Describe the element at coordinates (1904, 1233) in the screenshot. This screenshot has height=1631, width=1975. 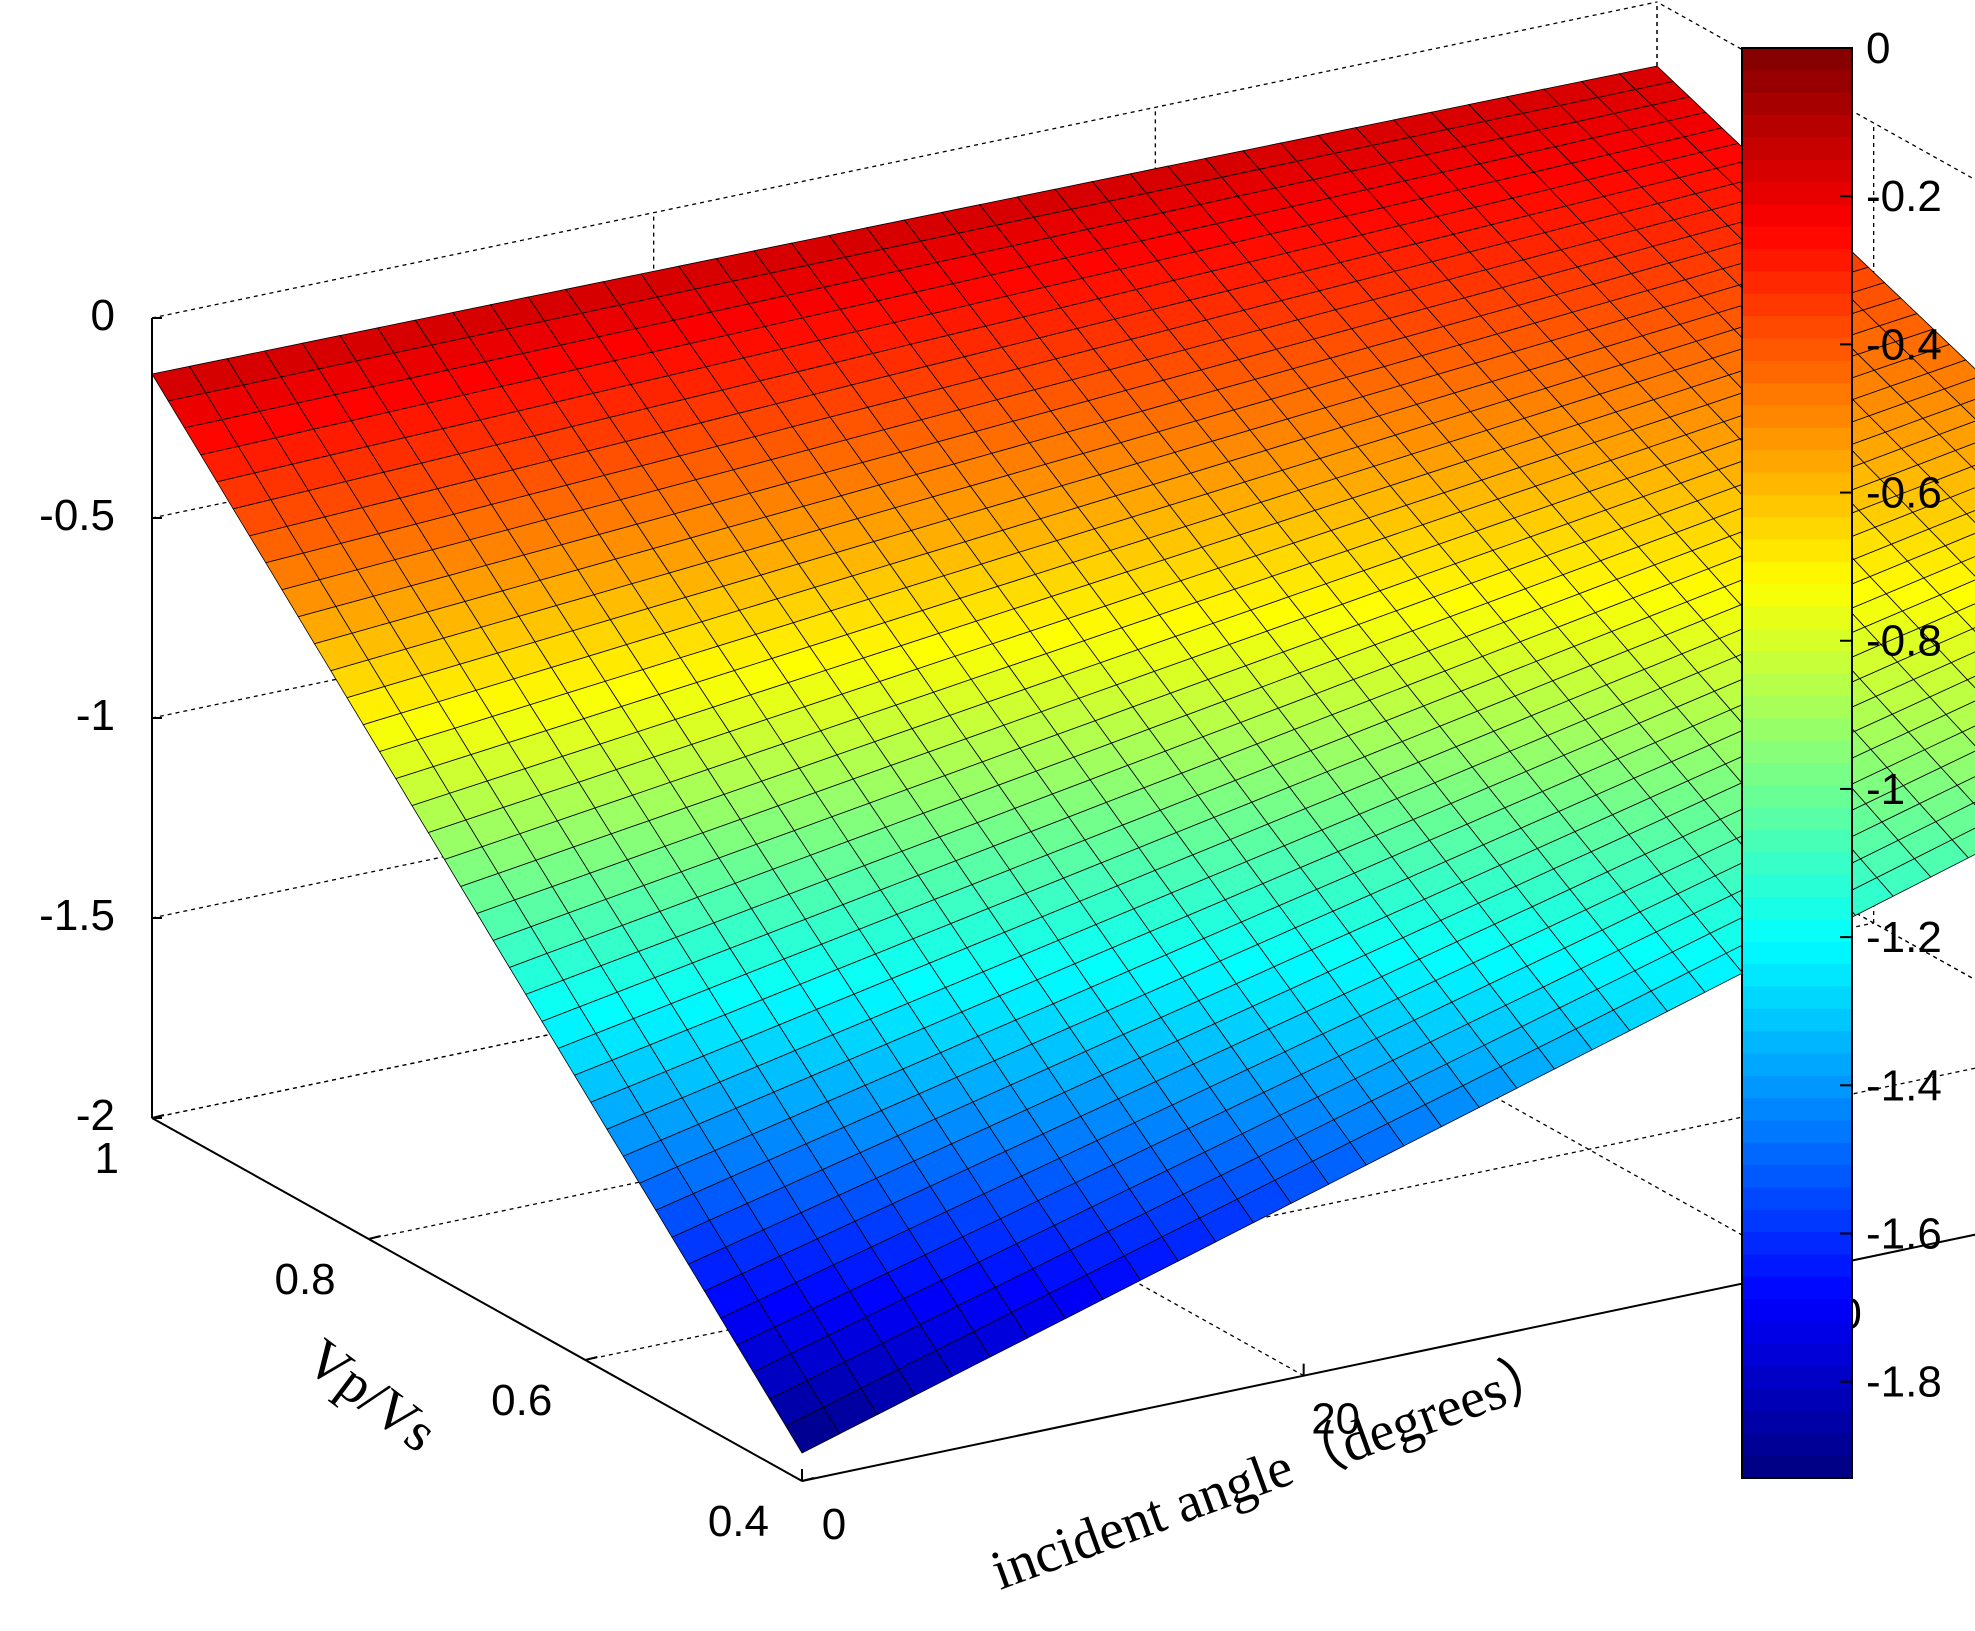
I see `colorbar-tick-label: -1.6` at that location.